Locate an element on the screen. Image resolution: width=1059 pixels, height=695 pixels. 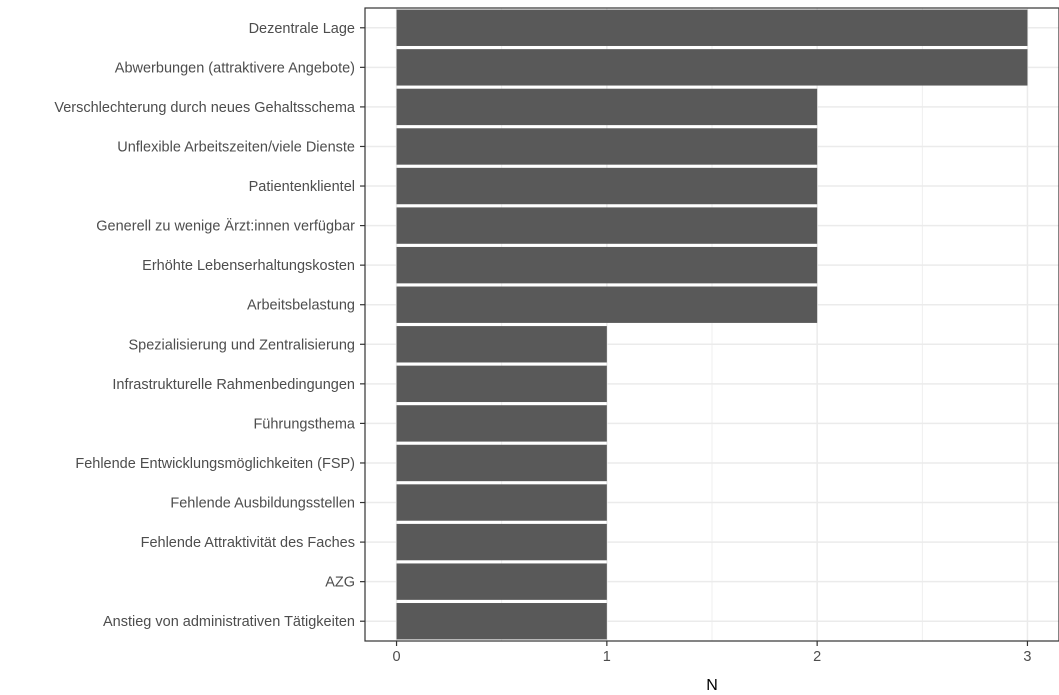
y-tick-label: Dezentrale Lage is located at coordinates (302, 29).